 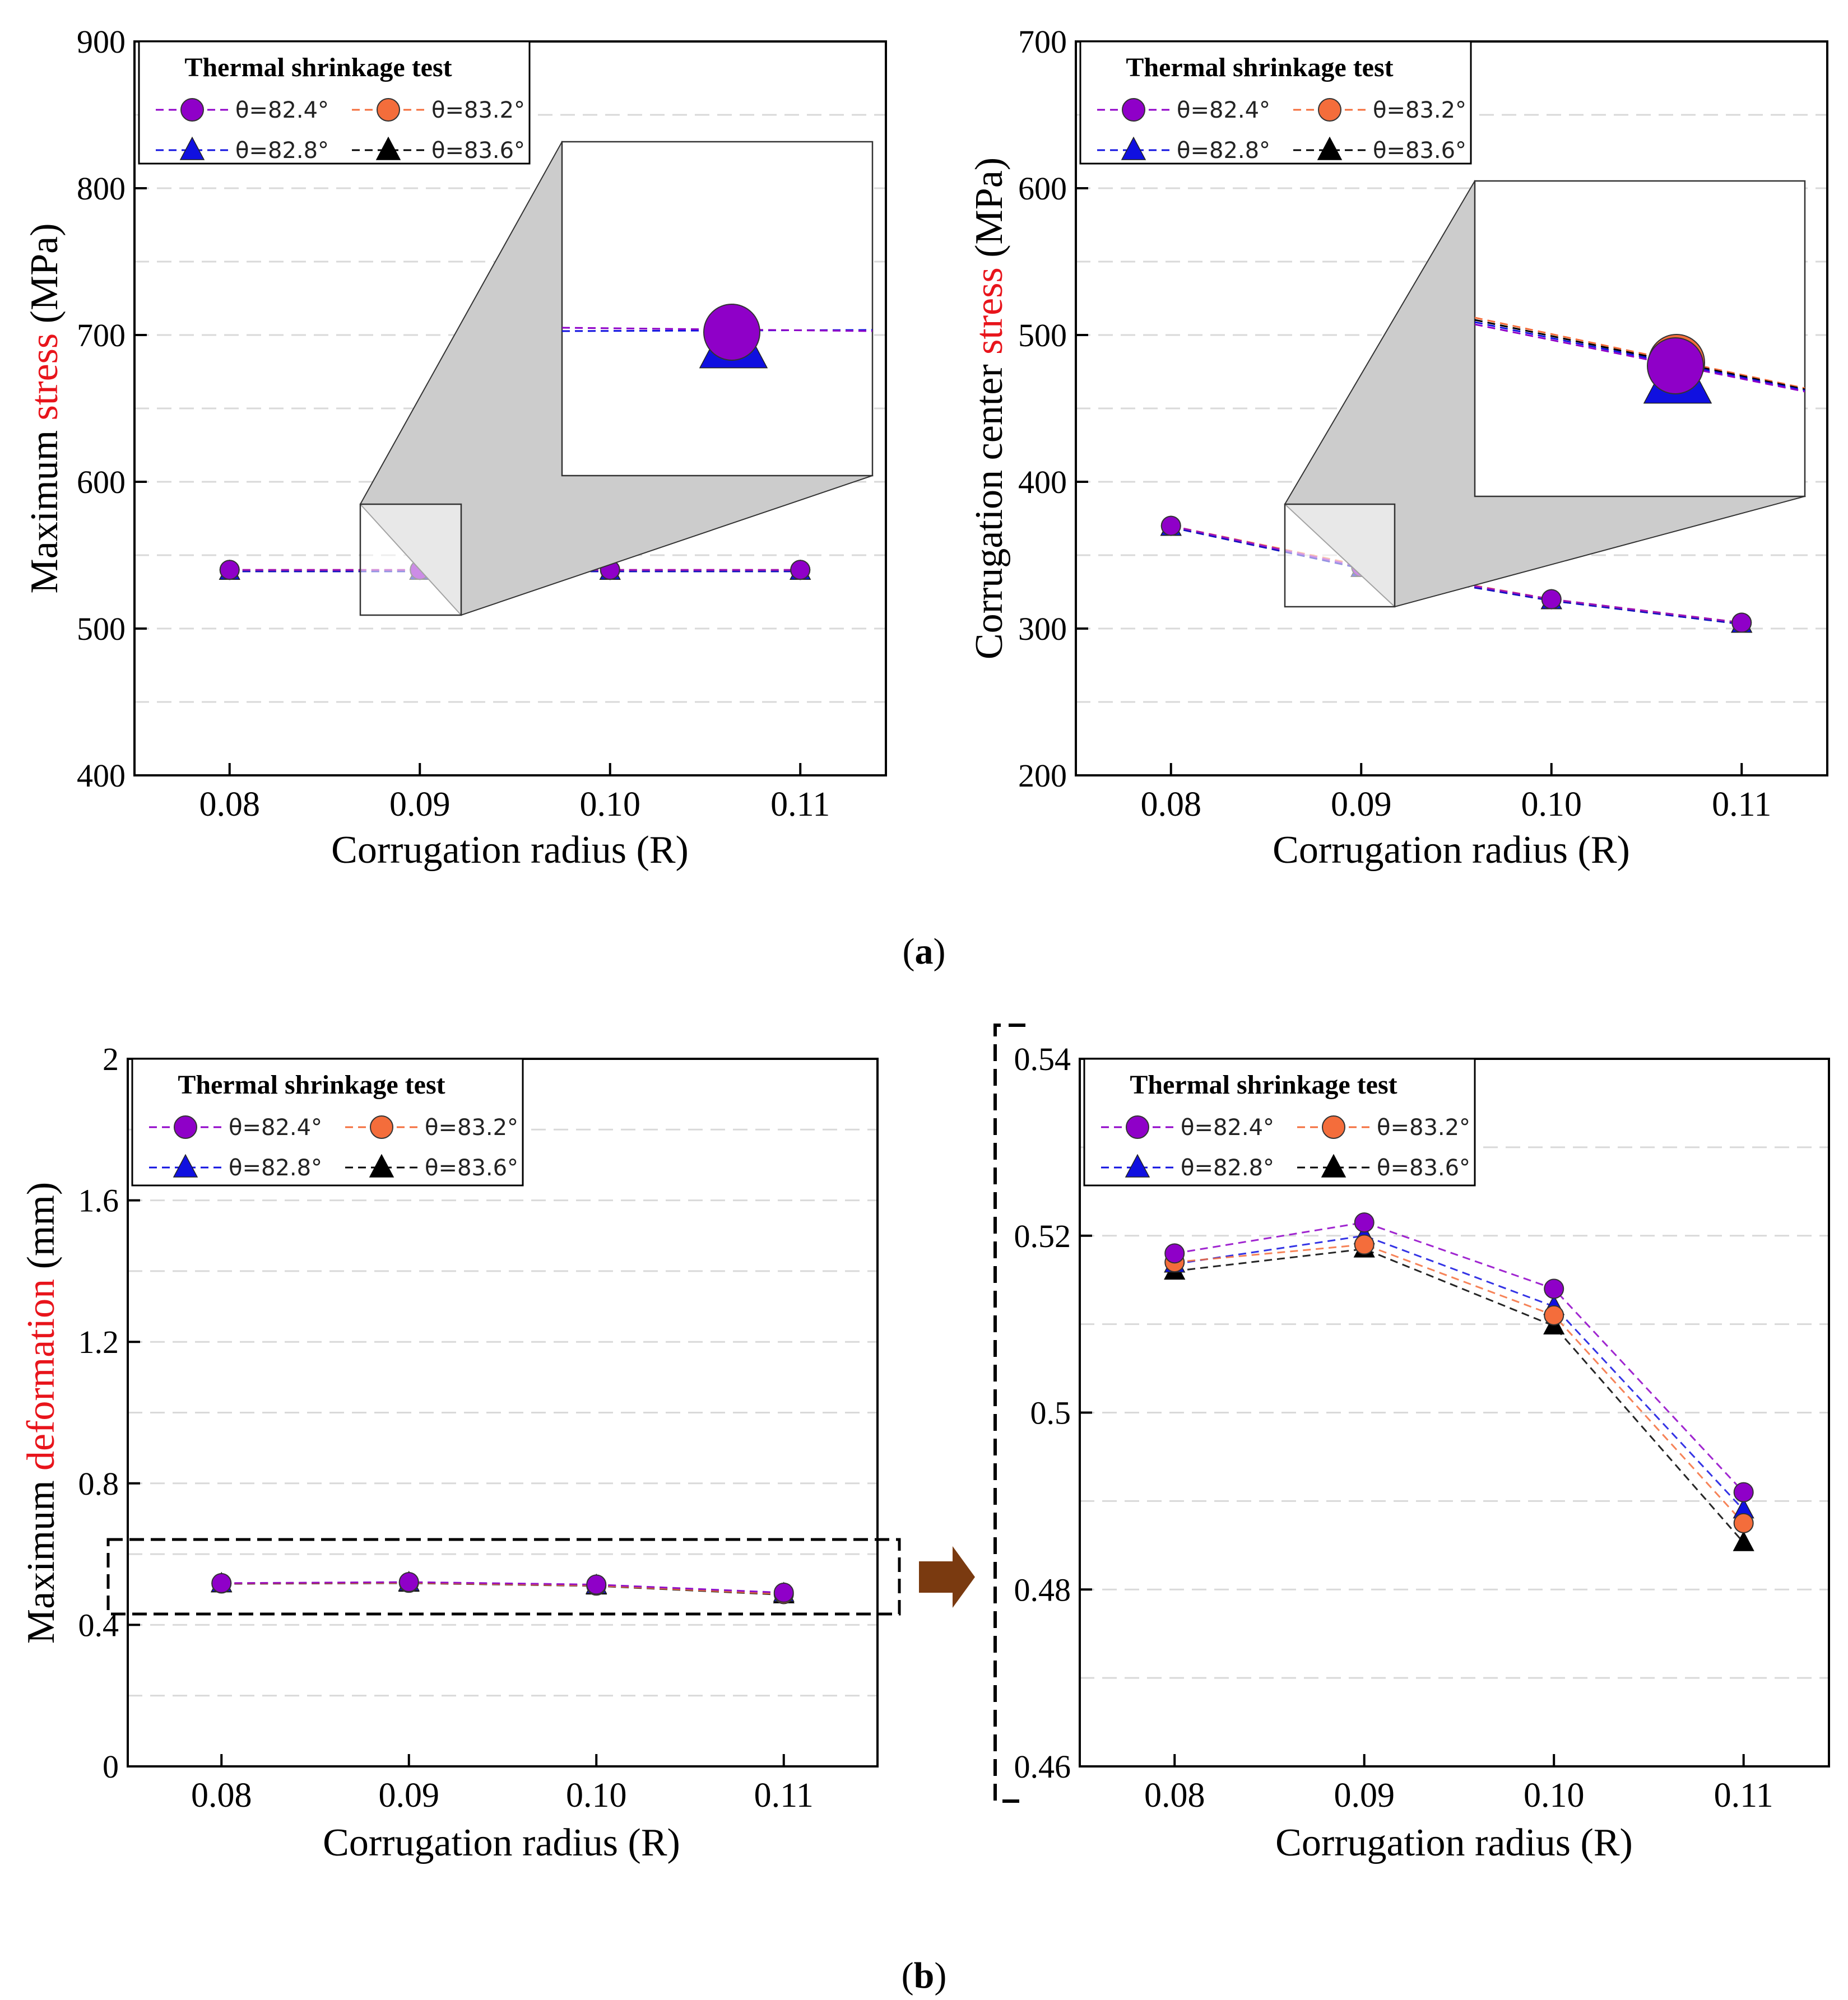 What do you see at coordinates (1042, 1589) in the screenshot?
I see `y-tick-label: 0.48` at bounding box center [1042, 1589].